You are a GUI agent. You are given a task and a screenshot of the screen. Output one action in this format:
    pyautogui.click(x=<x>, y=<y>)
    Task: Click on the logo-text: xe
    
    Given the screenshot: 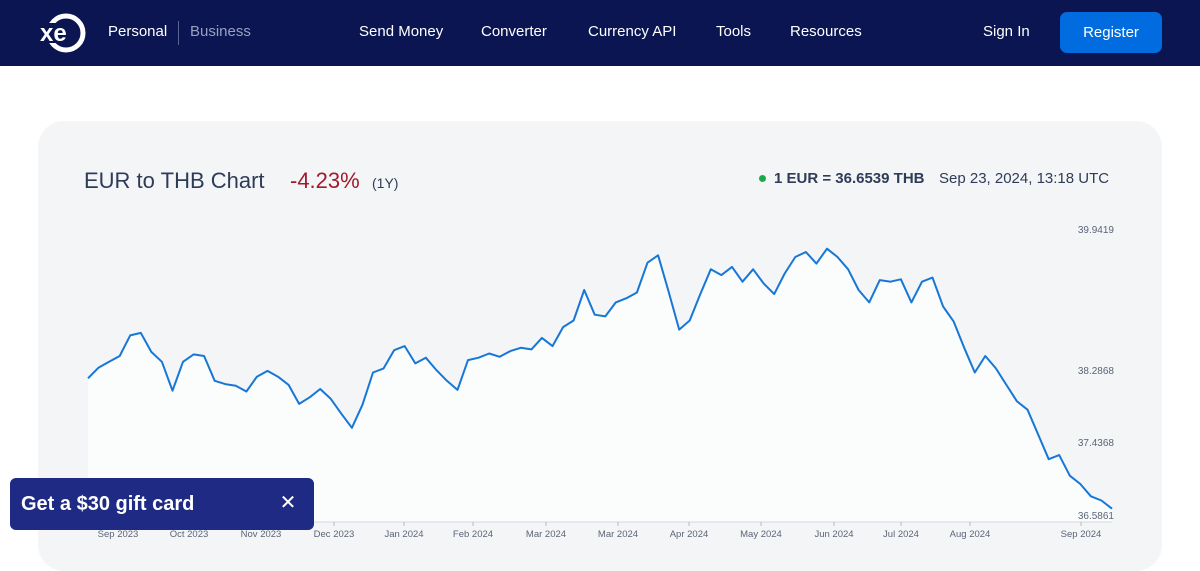 What is the action you would take?
    pyautogui.click(x=53, y=33)
    